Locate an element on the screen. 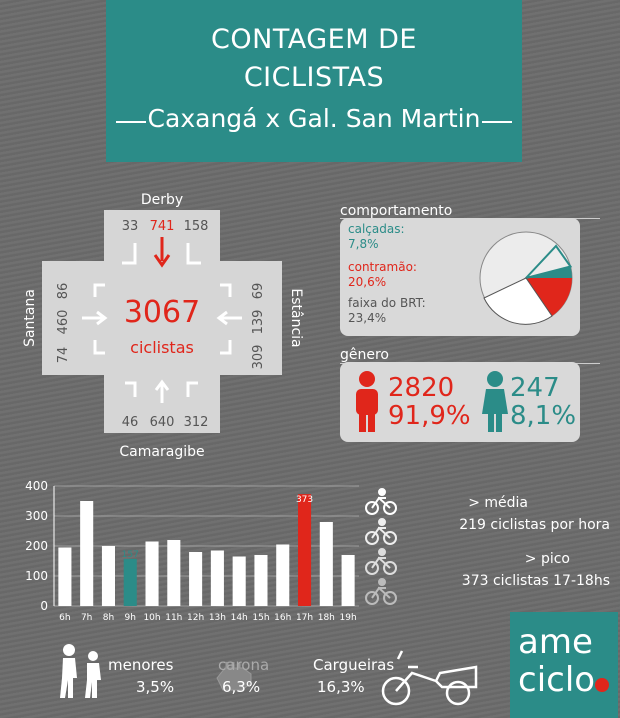 The height and width of the screenshot is (718, 620). x-tick-label: 10h is located at coordinates (151, 618).